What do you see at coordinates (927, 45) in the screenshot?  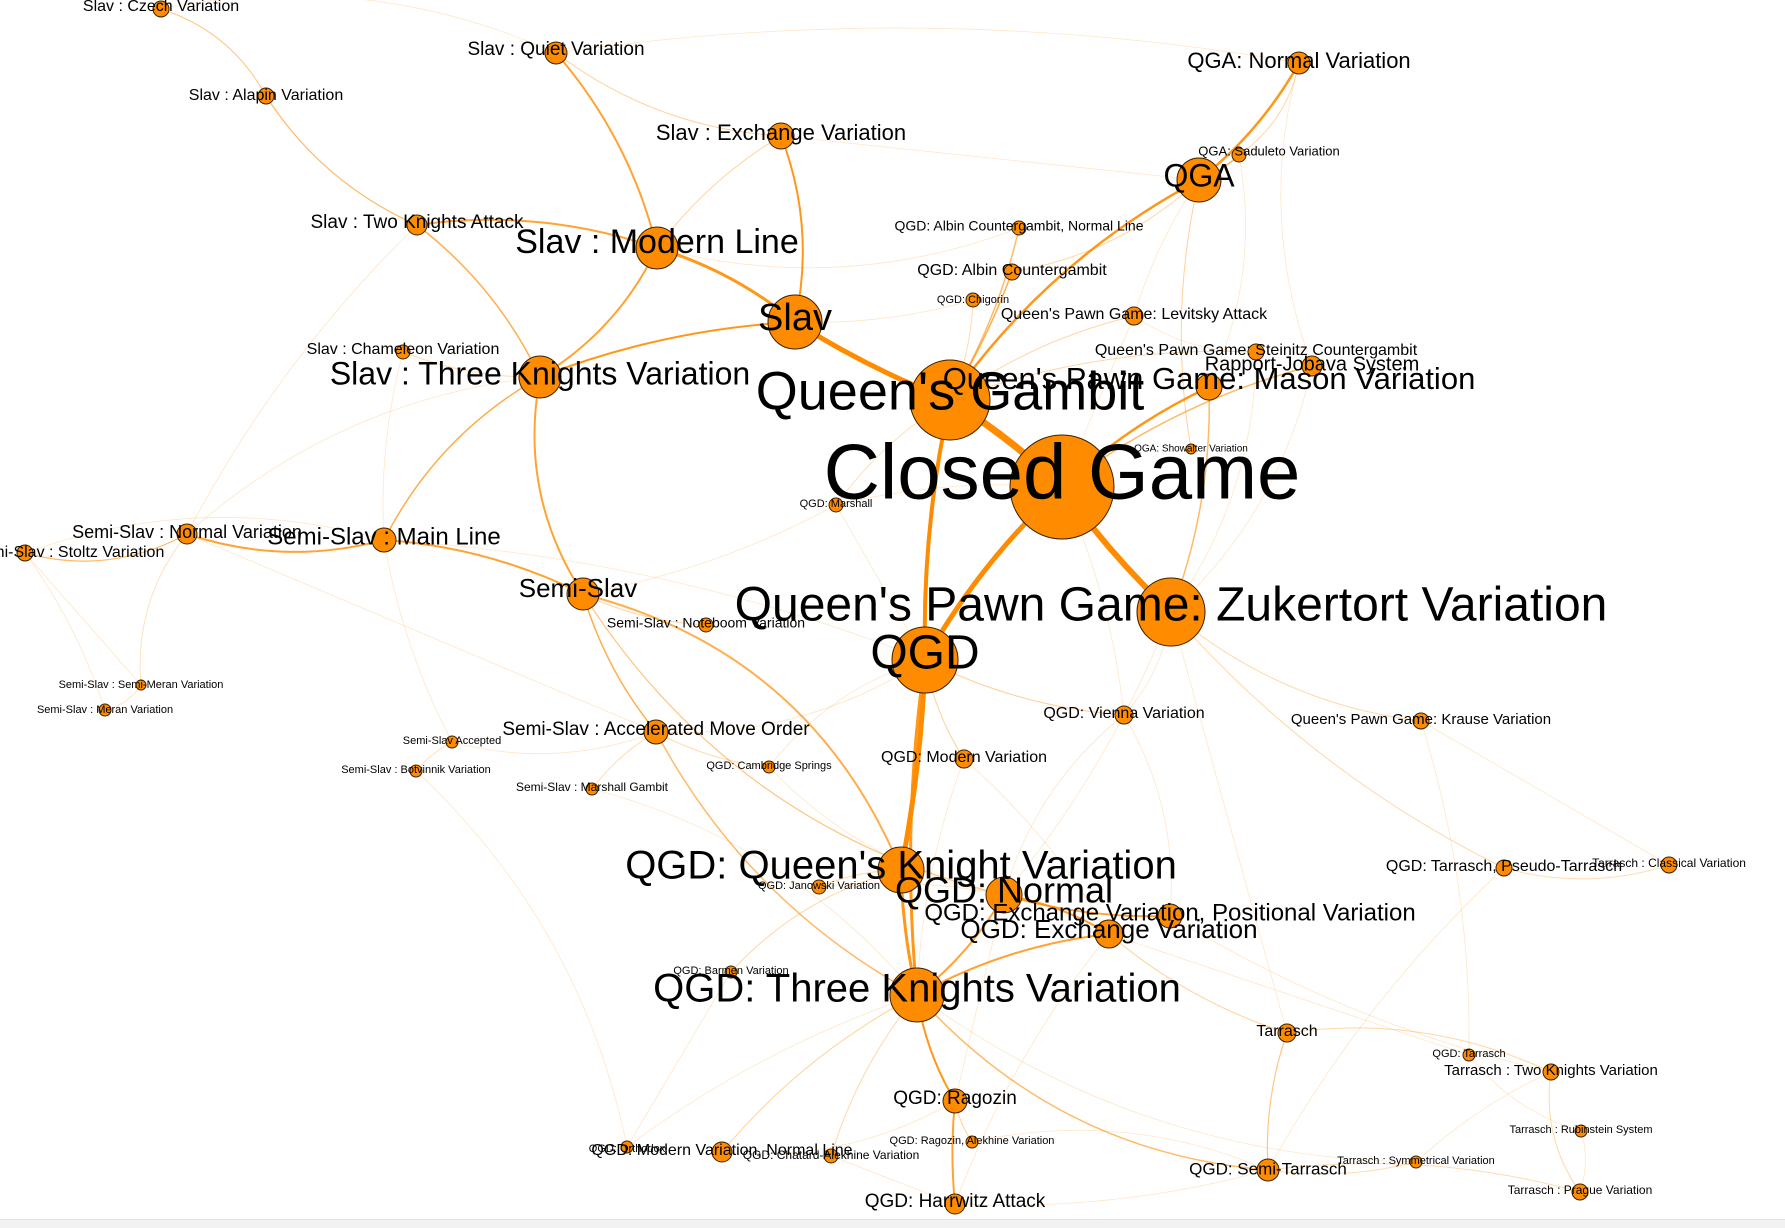 I see `faint-edge-slav-quiet-to-qga-normal` at bounding box center [927, 45].